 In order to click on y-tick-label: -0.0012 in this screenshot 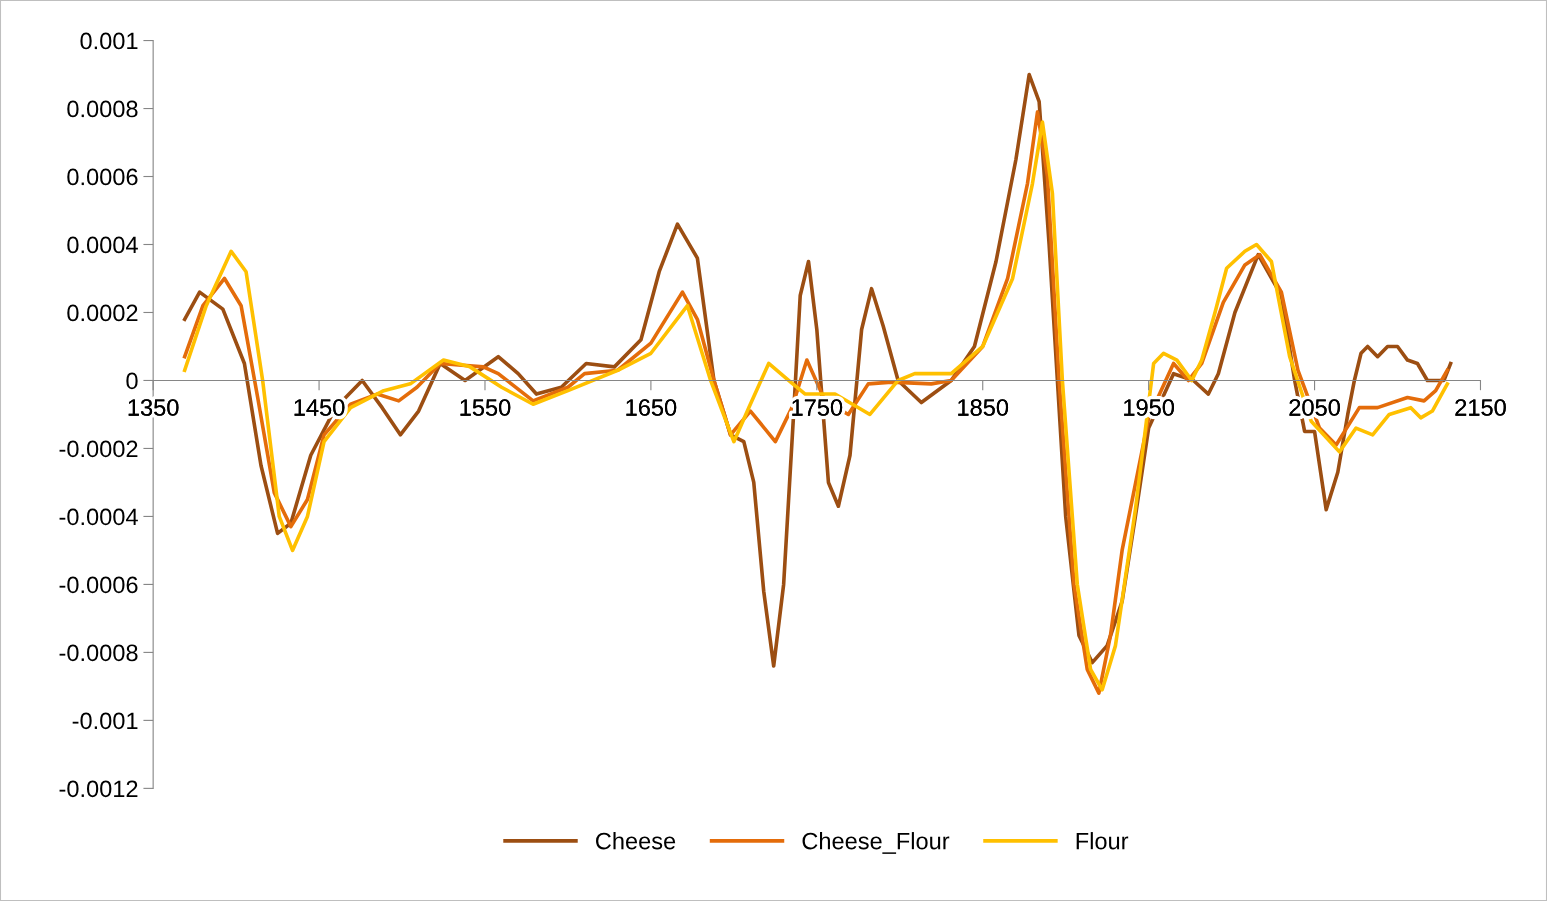, I will do `click(98, 789)`.